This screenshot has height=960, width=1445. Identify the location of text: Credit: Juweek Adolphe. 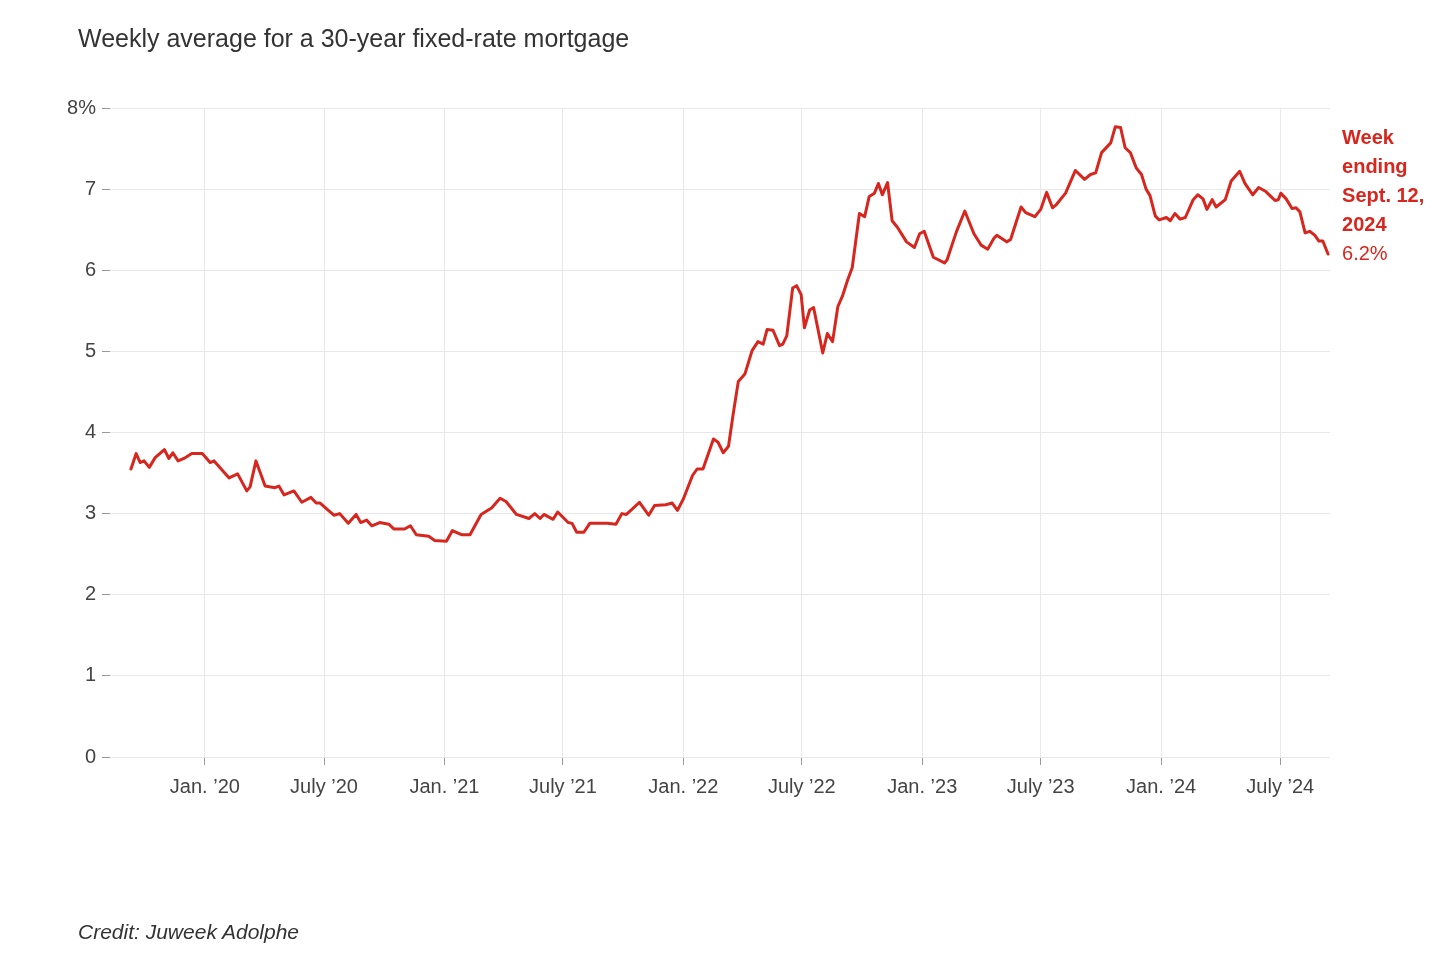
(189, 932).